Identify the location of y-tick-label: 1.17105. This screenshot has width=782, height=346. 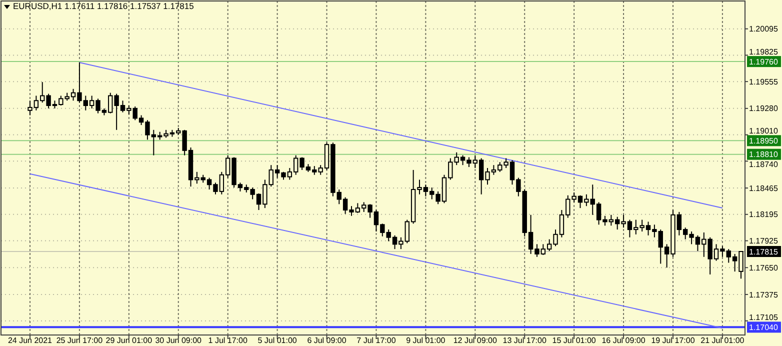
(763, 317).